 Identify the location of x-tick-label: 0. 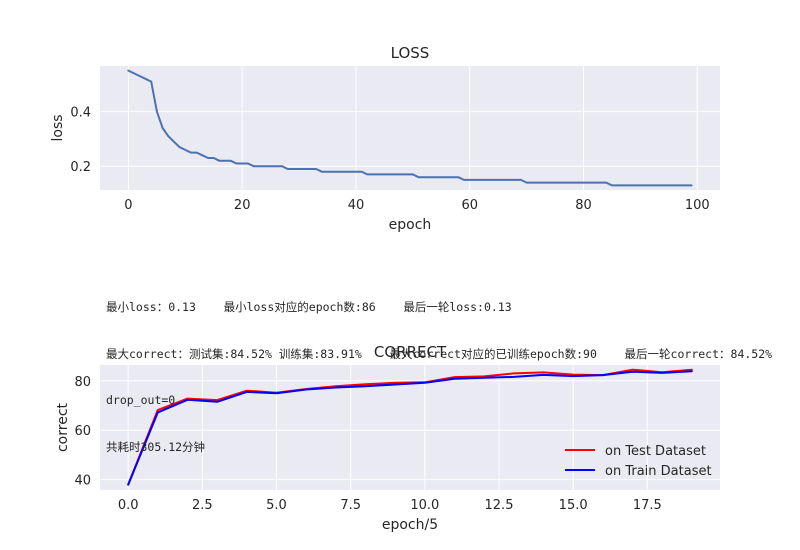
(128, 205).